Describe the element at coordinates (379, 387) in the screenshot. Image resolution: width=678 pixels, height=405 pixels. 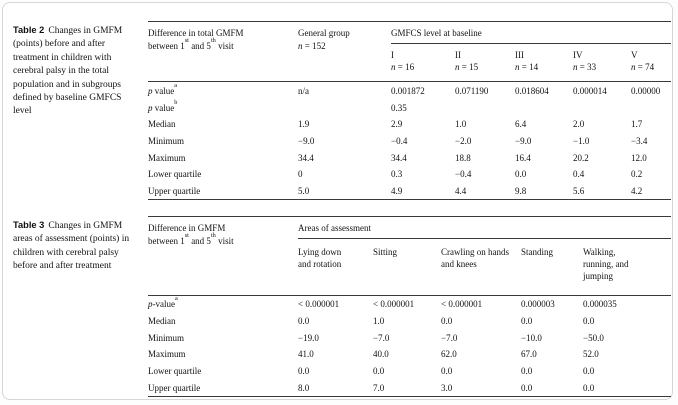
I see `cell: 7.0` at that location.